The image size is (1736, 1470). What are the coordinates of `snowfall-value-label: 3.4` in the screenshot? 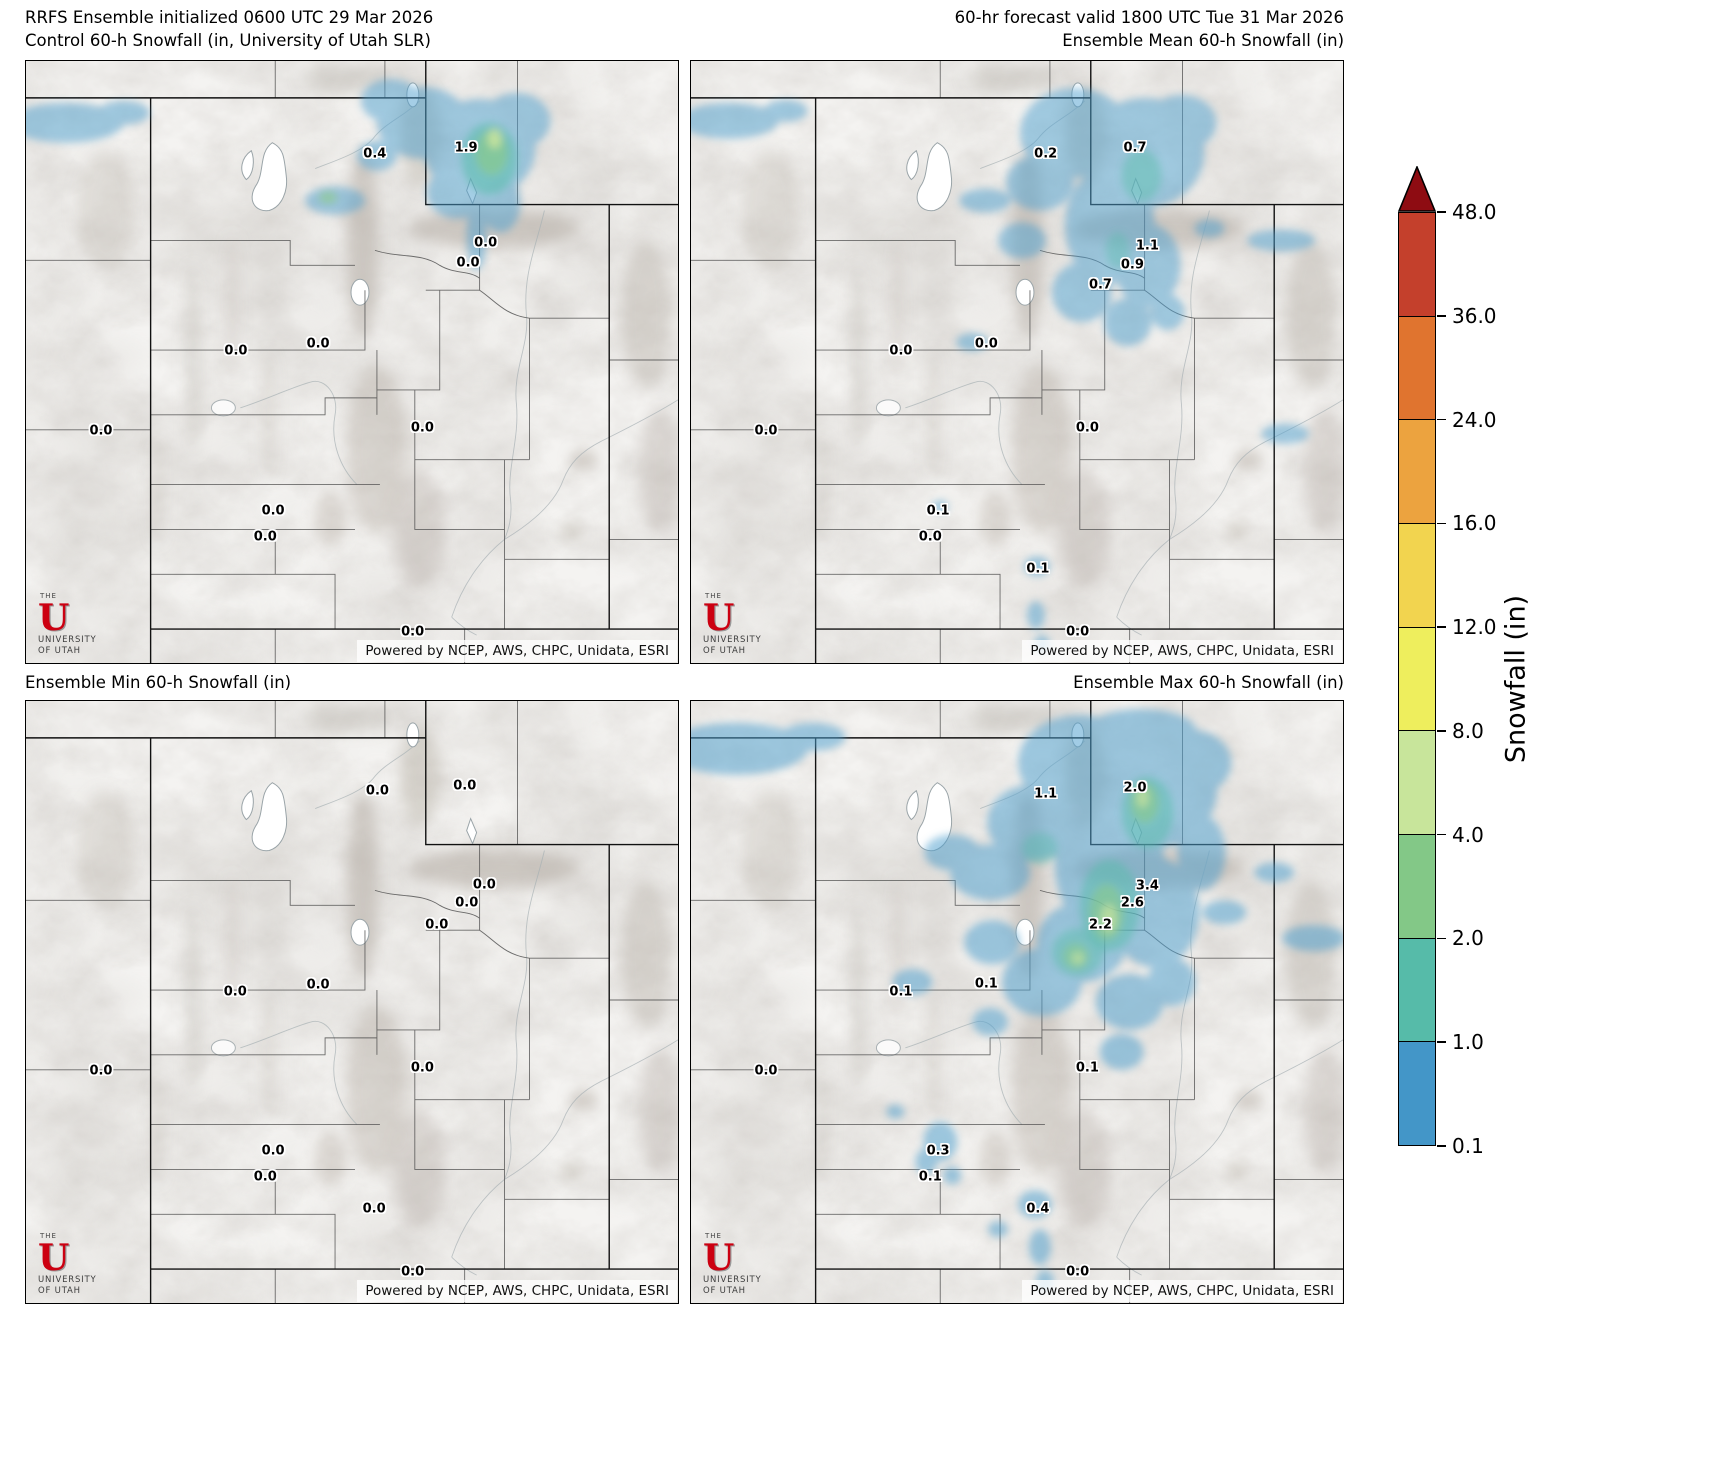 It's located at (1147, 886).